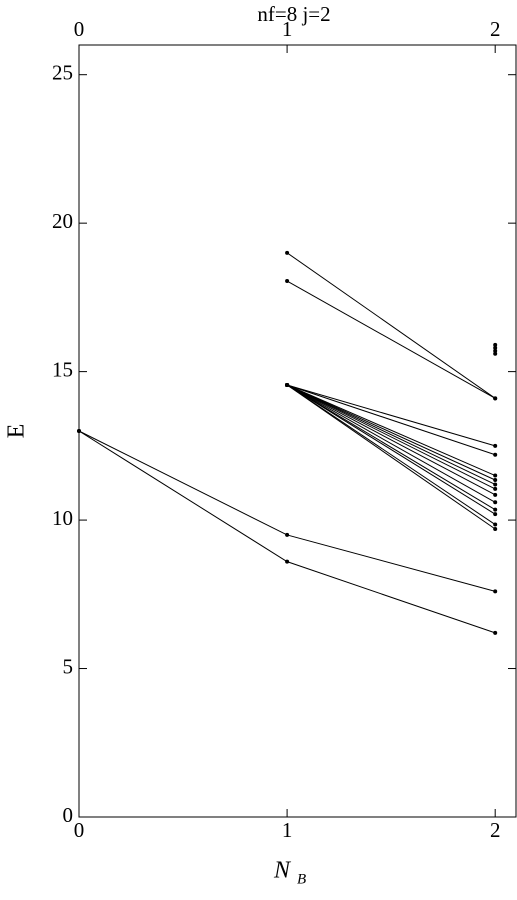 Image resolution: width=517 pixels, height=900 pixels. What do you see at coordinates (17, 431) in the screenshot?
I see `y-axis-label: E` at bounding box center [17, 431].